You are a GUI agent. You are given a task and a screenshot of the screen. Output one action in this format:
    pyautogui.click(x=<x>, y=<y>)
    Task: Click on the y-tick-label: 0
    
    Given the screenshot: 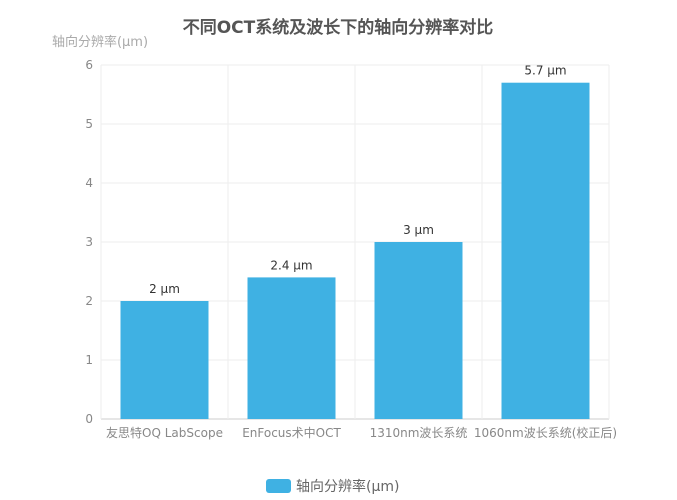 What is the action you would take?
    pyautogui.click(x=89, y=419)
    